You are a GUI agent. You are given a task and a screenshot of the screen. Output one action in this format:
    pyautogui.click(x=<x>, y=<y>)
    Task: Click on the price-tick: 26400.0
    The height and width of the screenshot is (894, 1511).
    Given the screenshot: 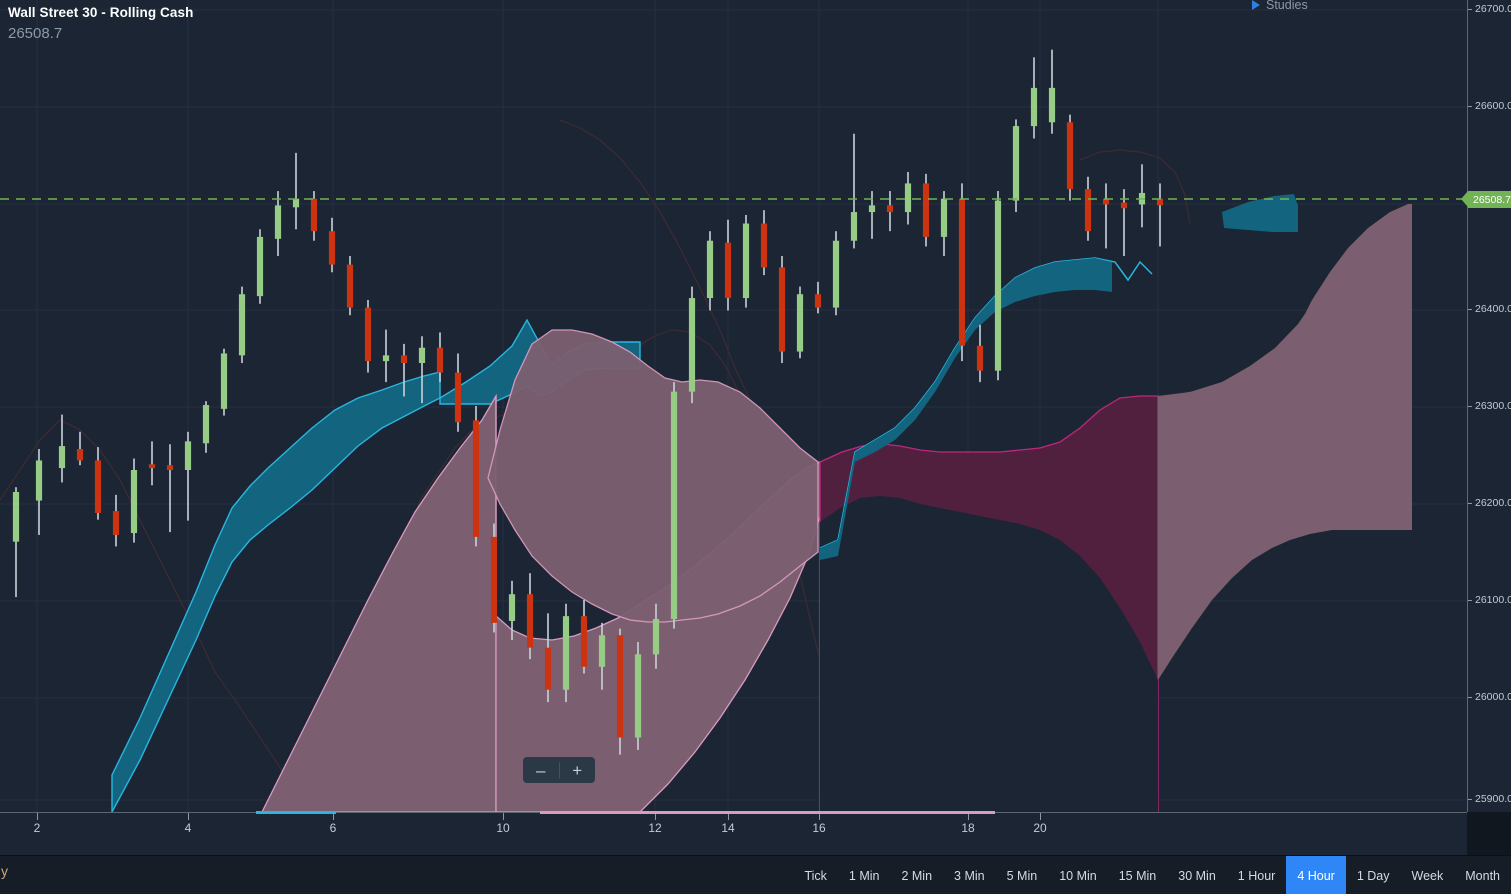 What is the action you would take?
    pyautogui.click(x=1489, y=310)
    